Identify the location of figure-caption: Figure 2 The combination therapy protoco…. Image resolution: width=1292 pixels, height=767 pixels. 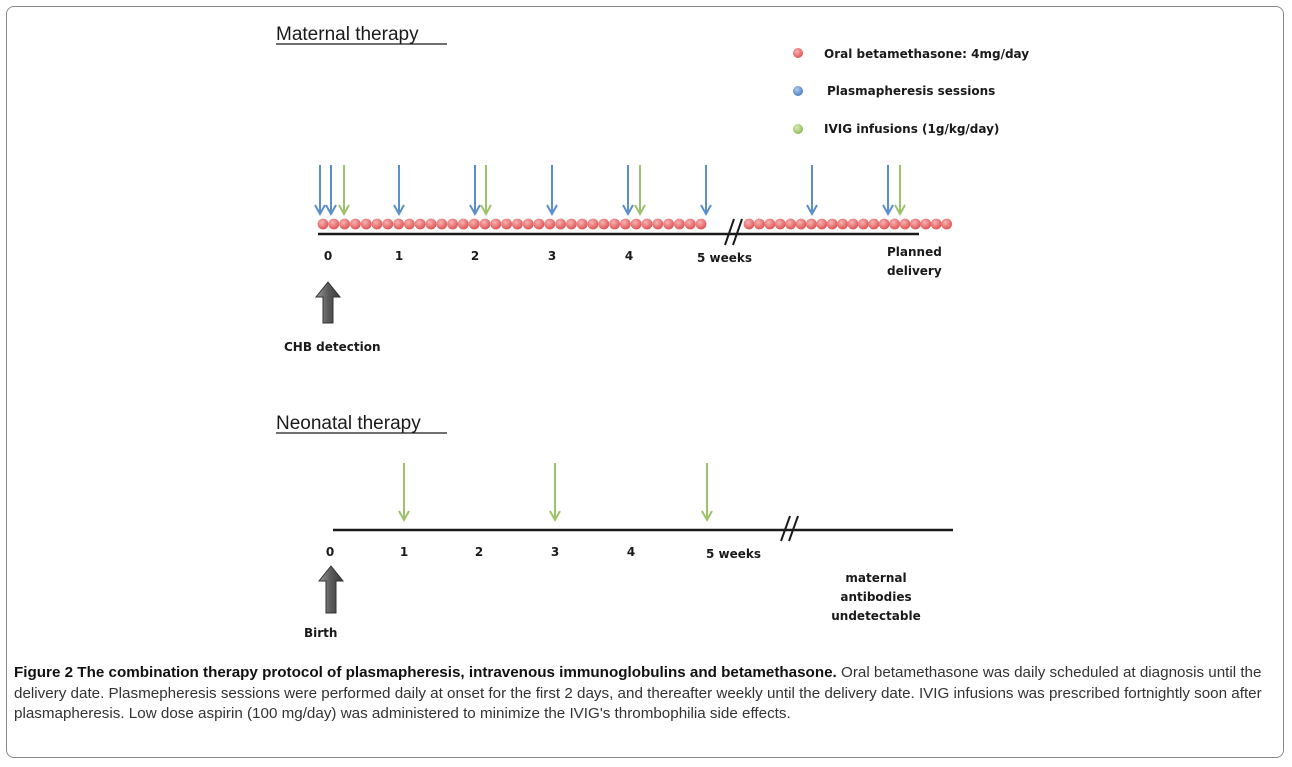
(645, 694).